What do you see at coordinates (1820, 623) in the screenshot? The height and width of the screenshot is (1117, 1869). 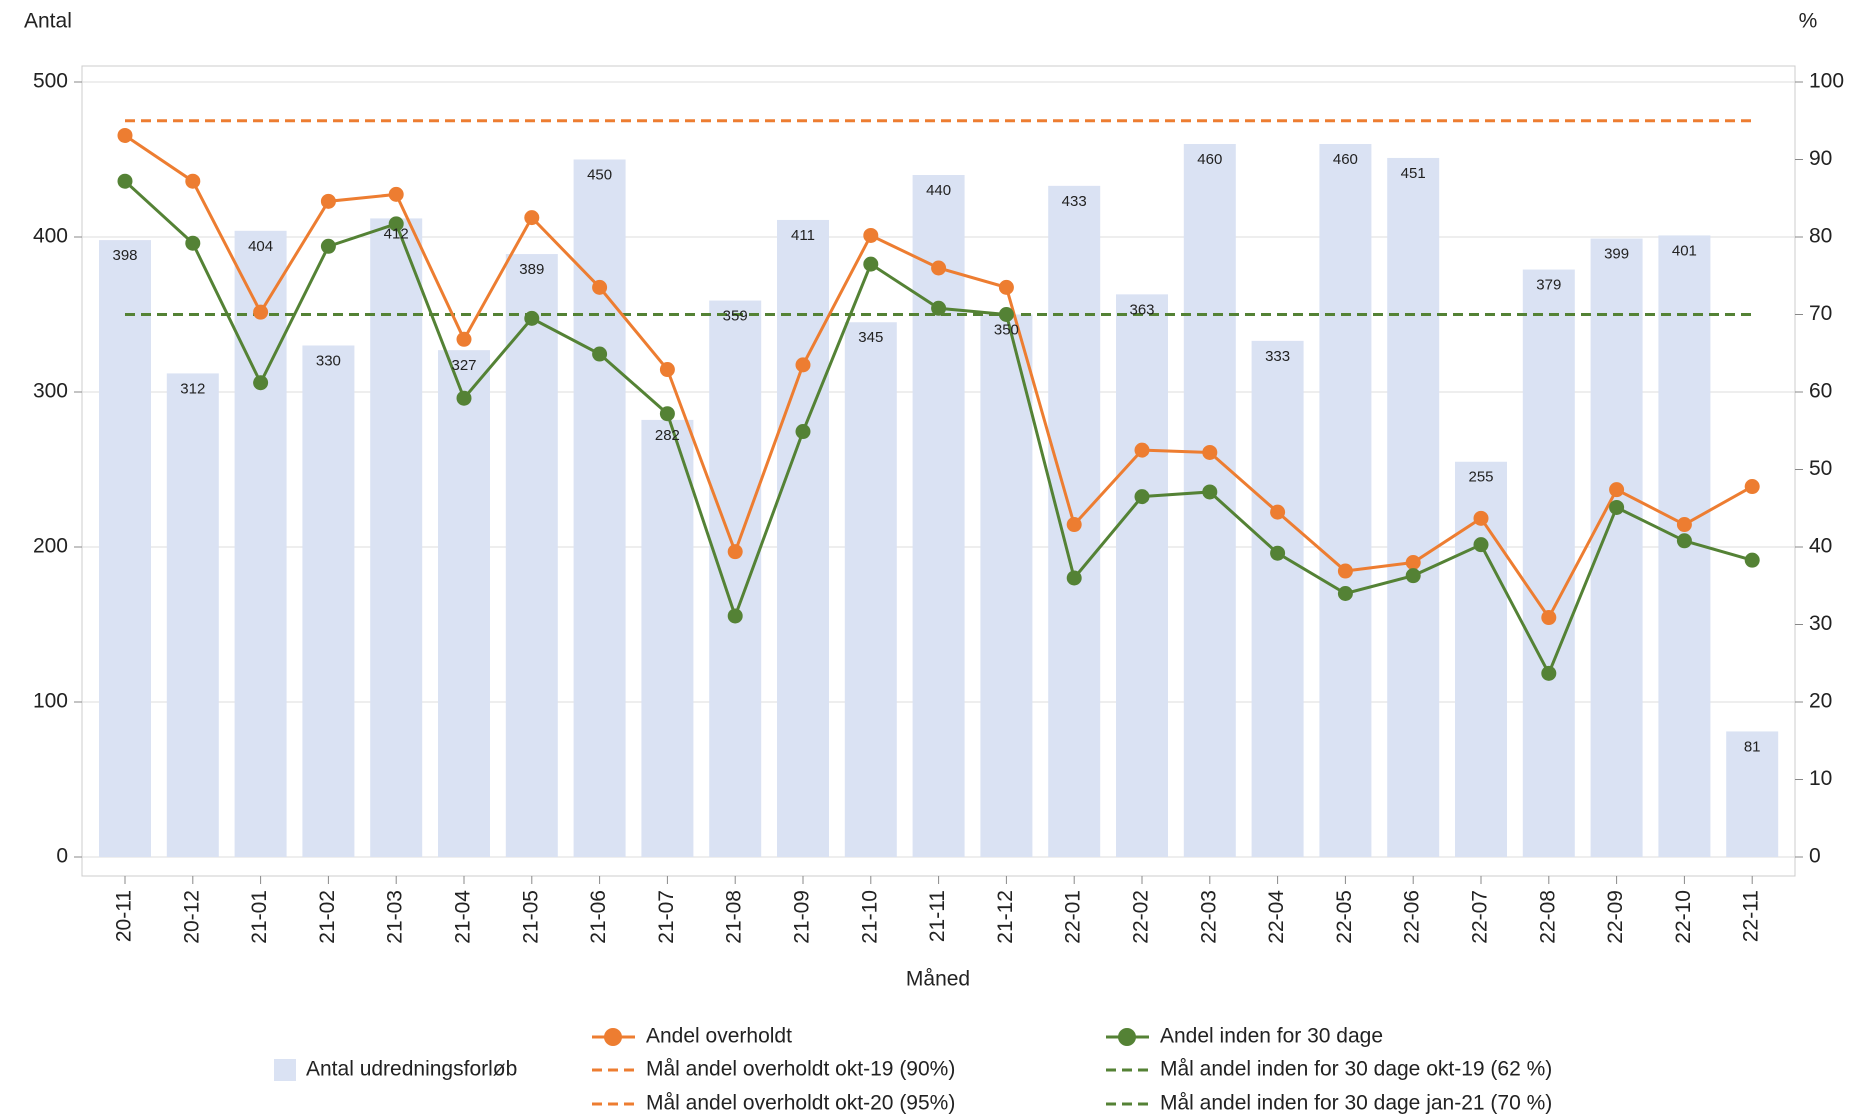 I see `y2-tick-label: 30` at bounding box center [1820, 623].